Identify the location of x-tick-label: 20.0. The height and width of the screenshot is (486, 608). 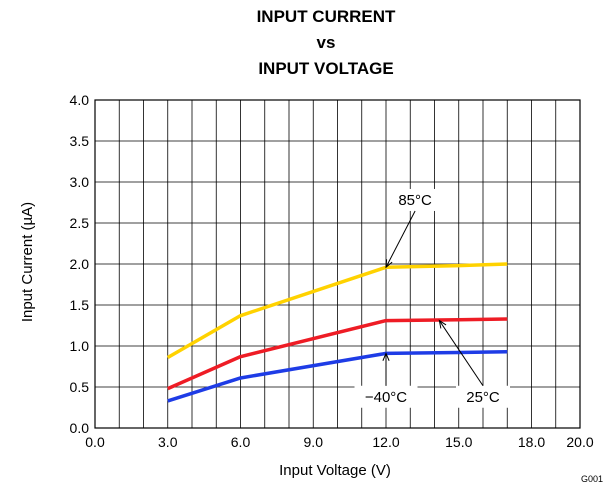
(579, 442).